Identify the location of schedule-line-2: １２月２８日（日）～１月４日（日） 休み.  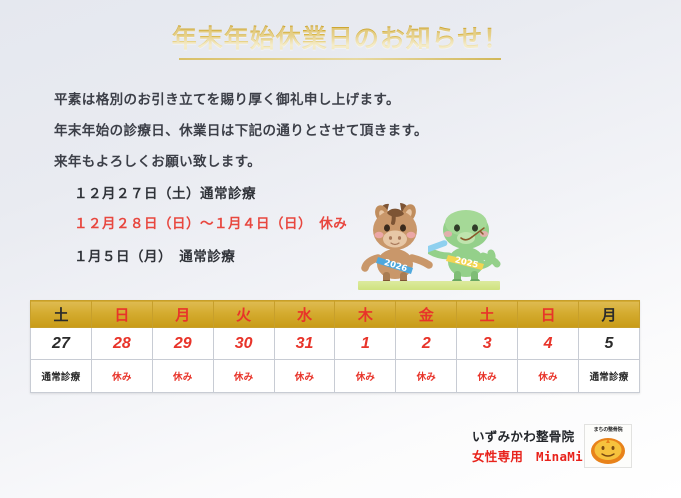
(211, 223).